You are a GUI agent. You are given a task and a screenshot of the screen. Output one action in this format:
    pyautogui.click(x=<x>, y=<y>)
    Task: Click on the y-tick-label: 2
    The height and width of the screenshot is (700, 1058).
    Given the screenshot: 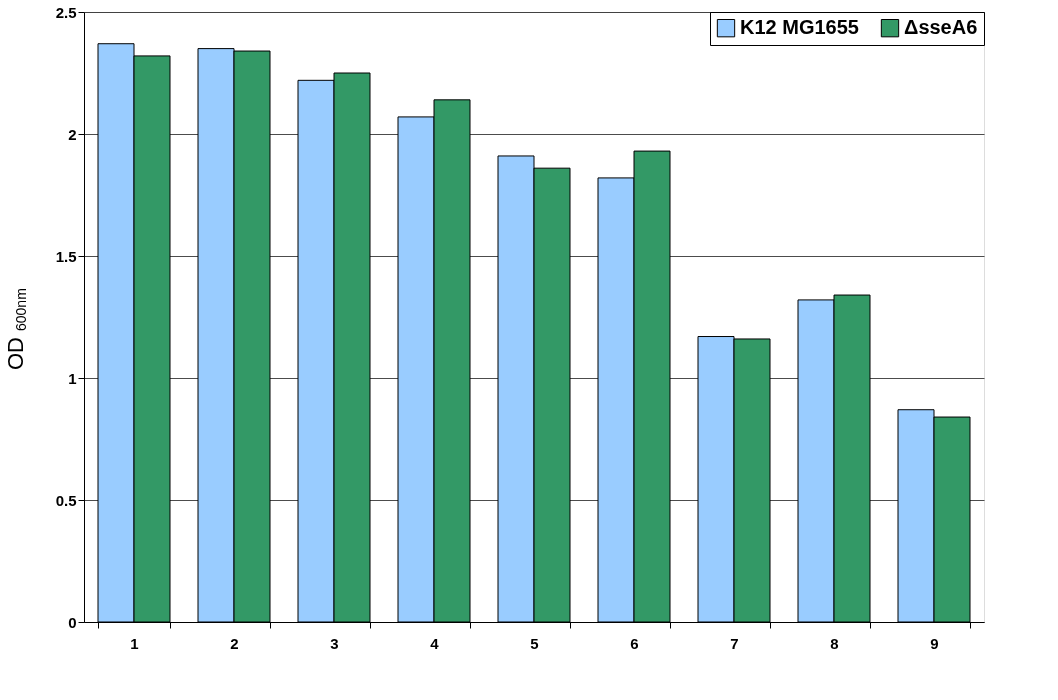 What is the action you would take?
    pyautogui.click(x=72, y=134)
    